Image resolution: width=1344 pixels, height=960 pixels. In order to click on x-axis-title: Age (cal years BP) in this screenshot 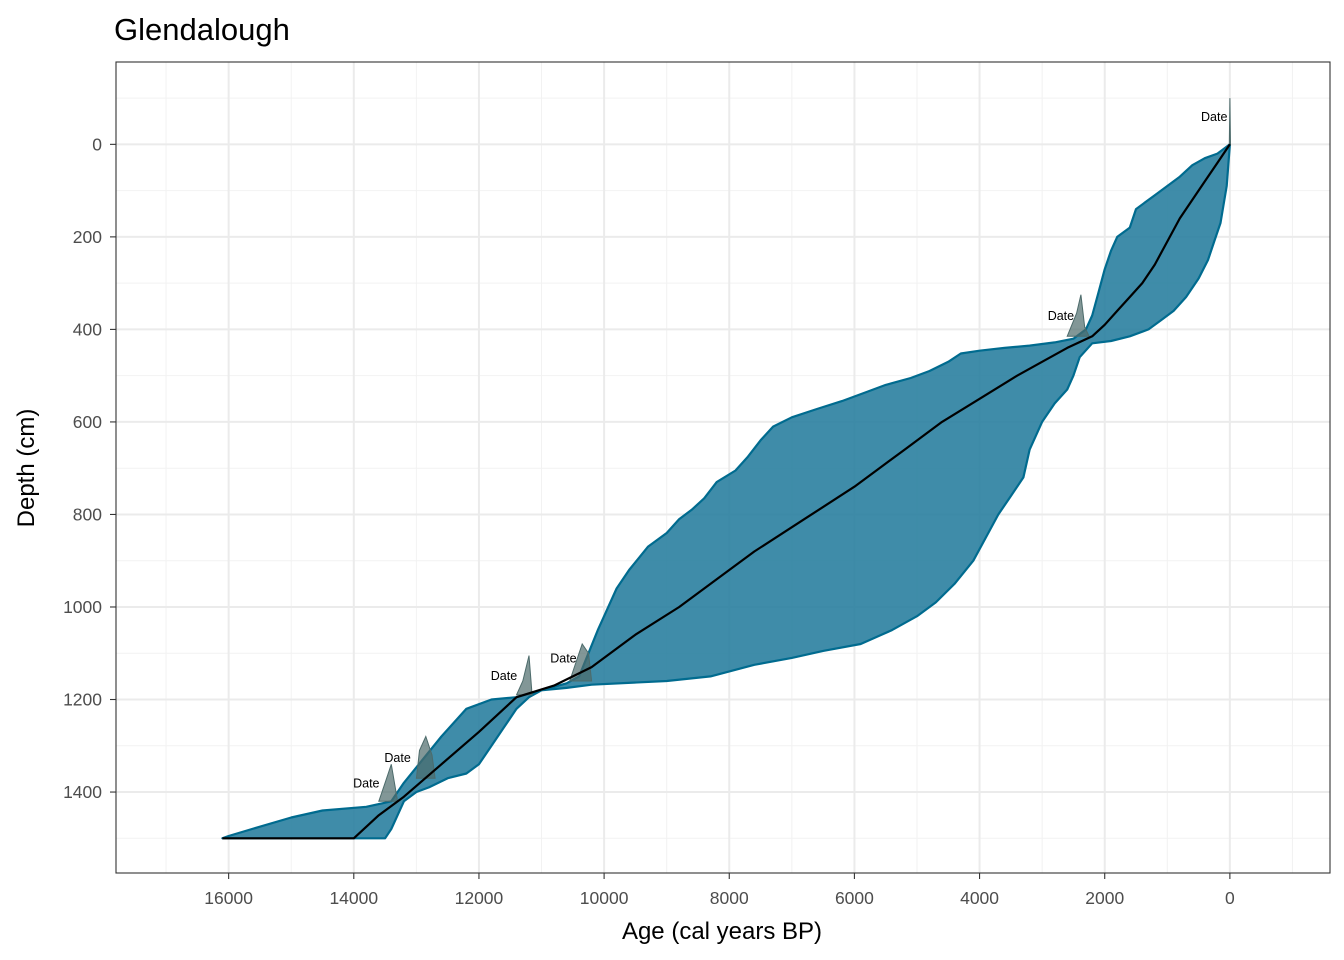, I will do `click(722, 931)`.